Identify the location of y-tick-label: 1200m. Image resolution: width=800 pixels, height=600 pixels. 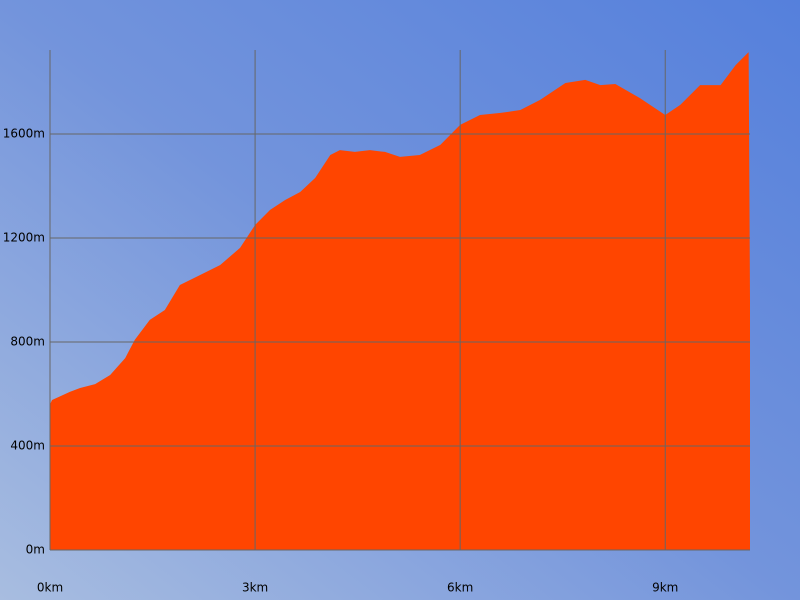
(24, 237).